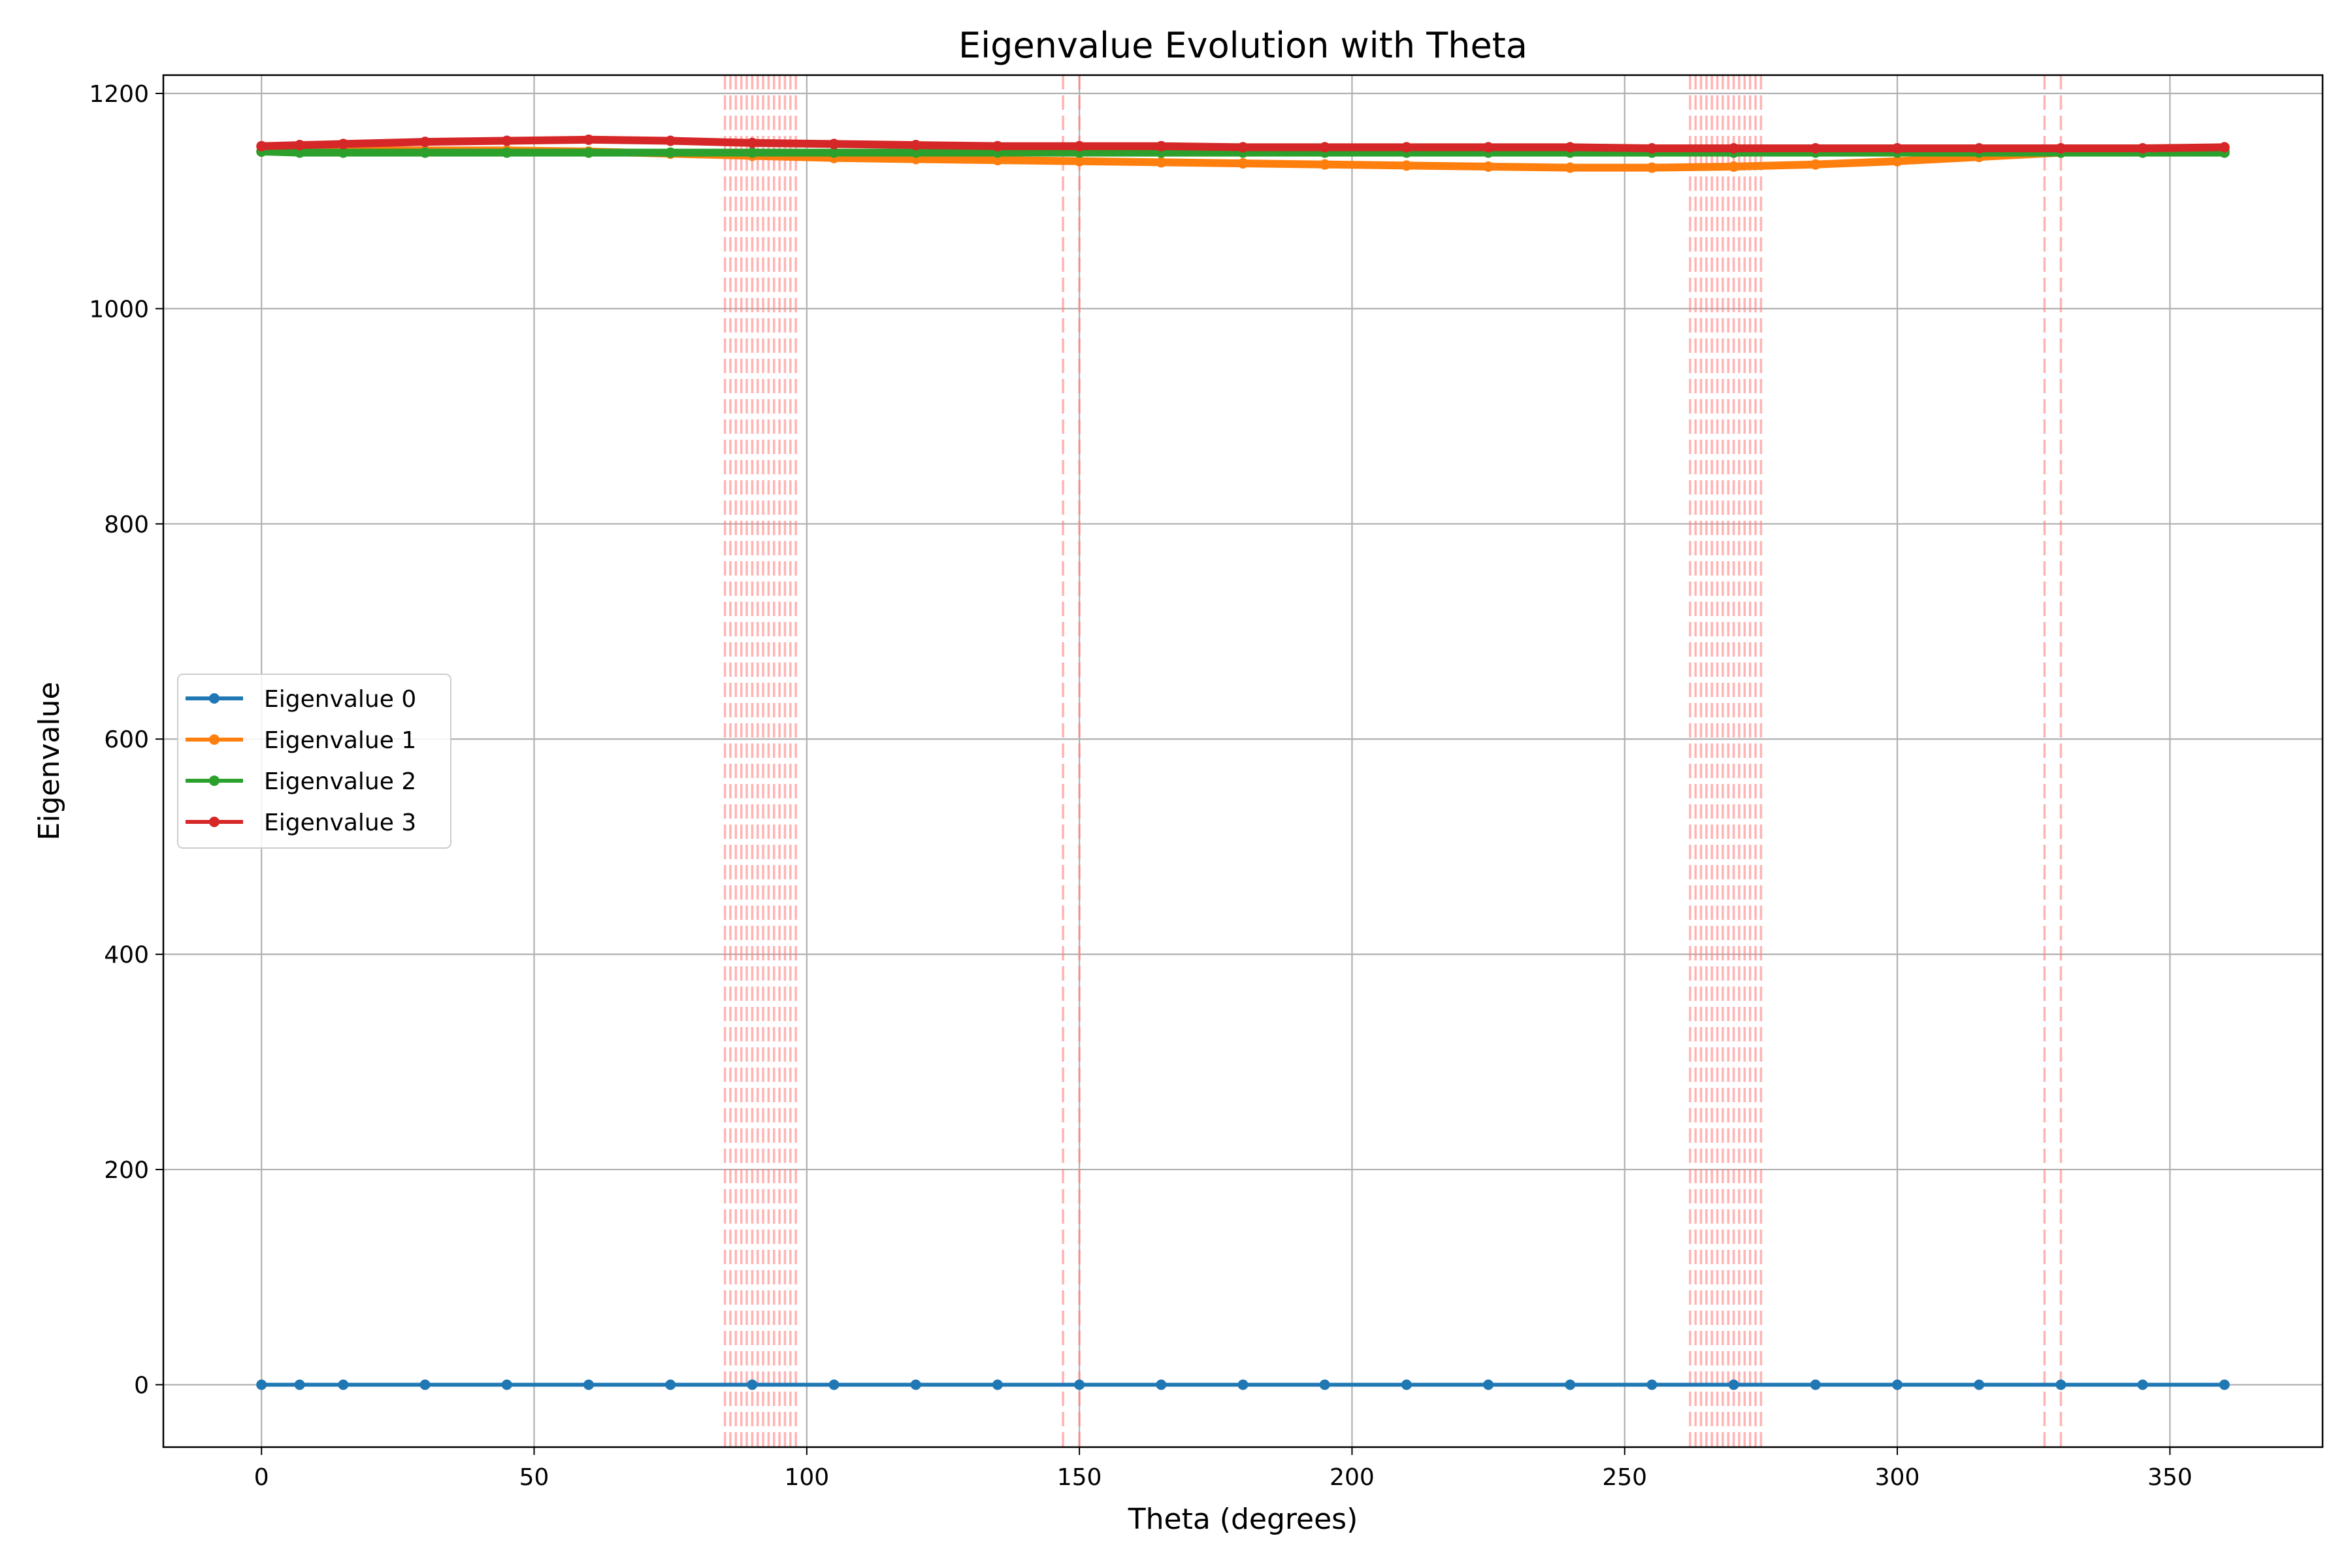 The width and height of the screenshot is (2352, 1568). I want to click on y-tick-label: 1000, so click(119, 309).